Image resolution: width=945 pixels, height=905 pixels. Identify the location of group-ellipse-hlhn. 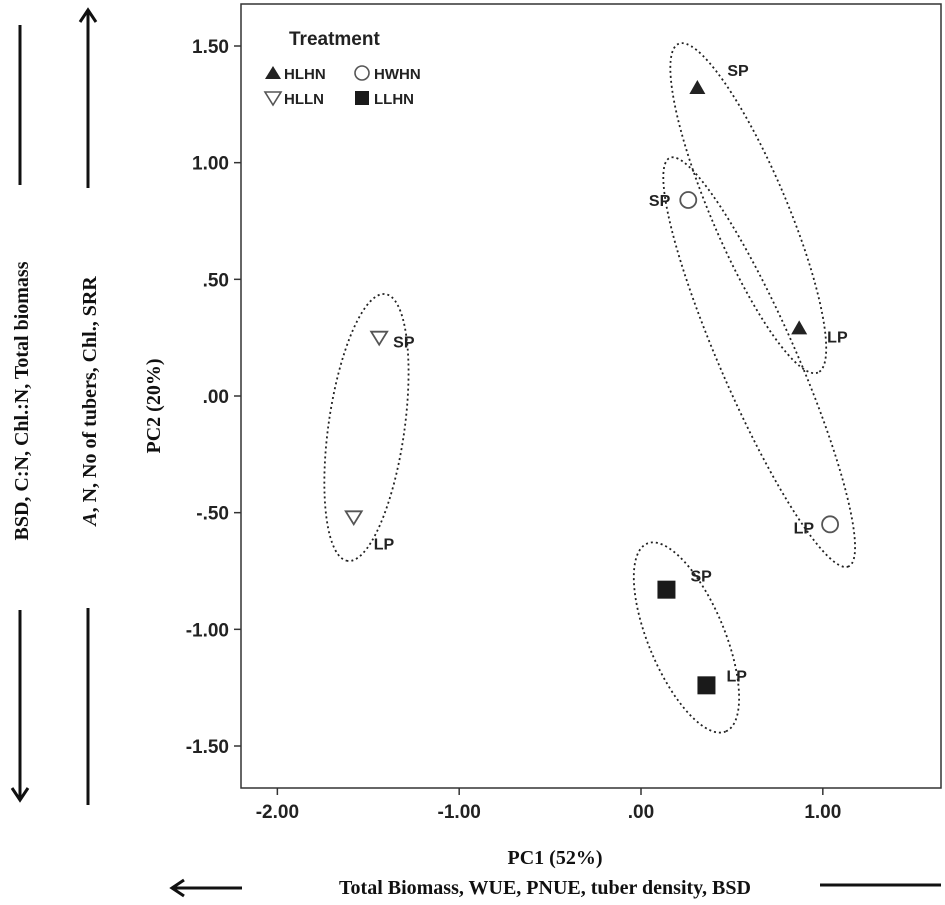
(748, 208).